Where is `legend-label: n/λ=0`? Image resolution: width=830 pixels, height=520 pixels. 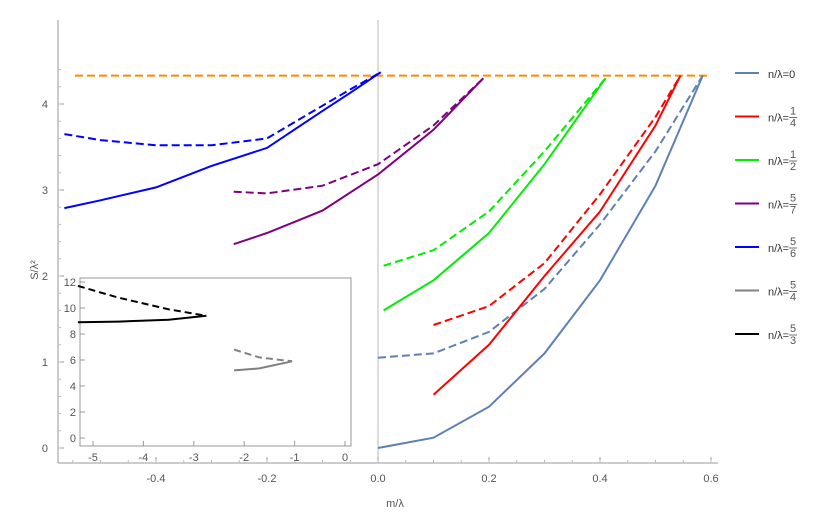 legend-label: n/λ=0 is located at coordinates (781, 75).